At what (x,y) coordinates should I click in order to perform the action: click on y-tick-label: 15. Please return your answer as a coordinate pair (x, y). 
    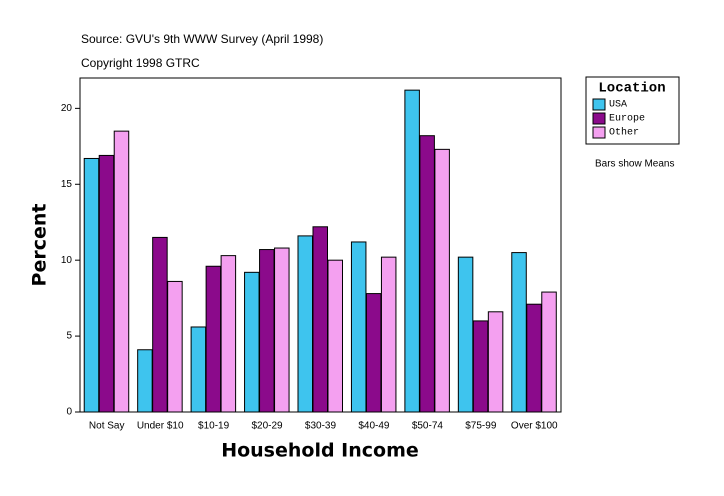
    Looking at the image, I should click on (67, 184).